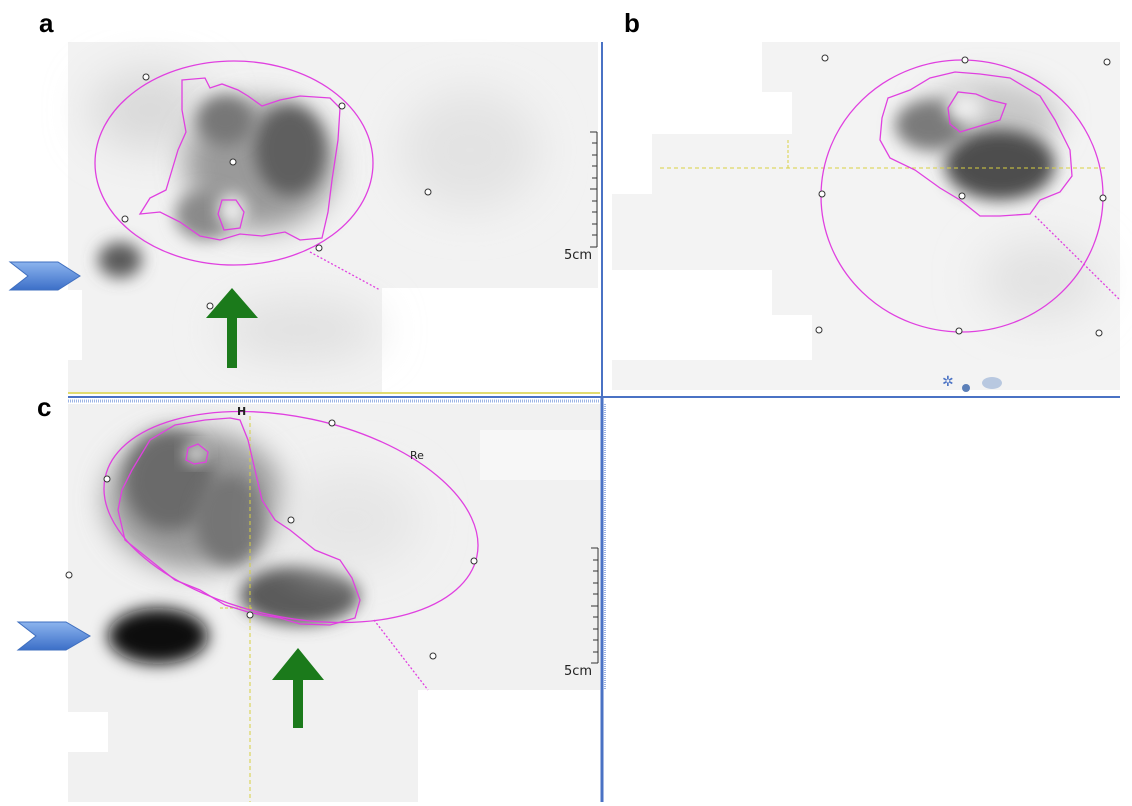  Describe the element at coordinates (237, 175) in the screenshot. I see `panel-a-roi` at that location.